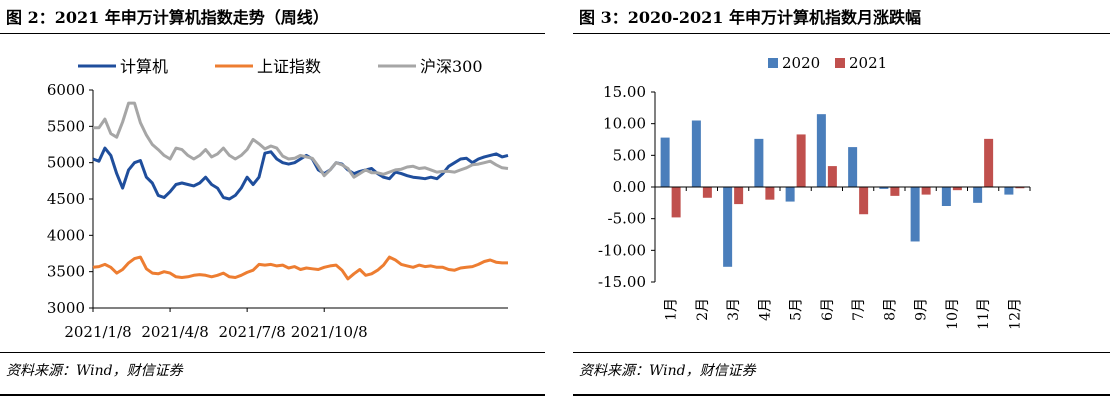 The width and height of the screenshot is (1110, 401). Describe the element at coordinates (1009, 191) in the screenshot. I see `bar-2020-12月` at that location.